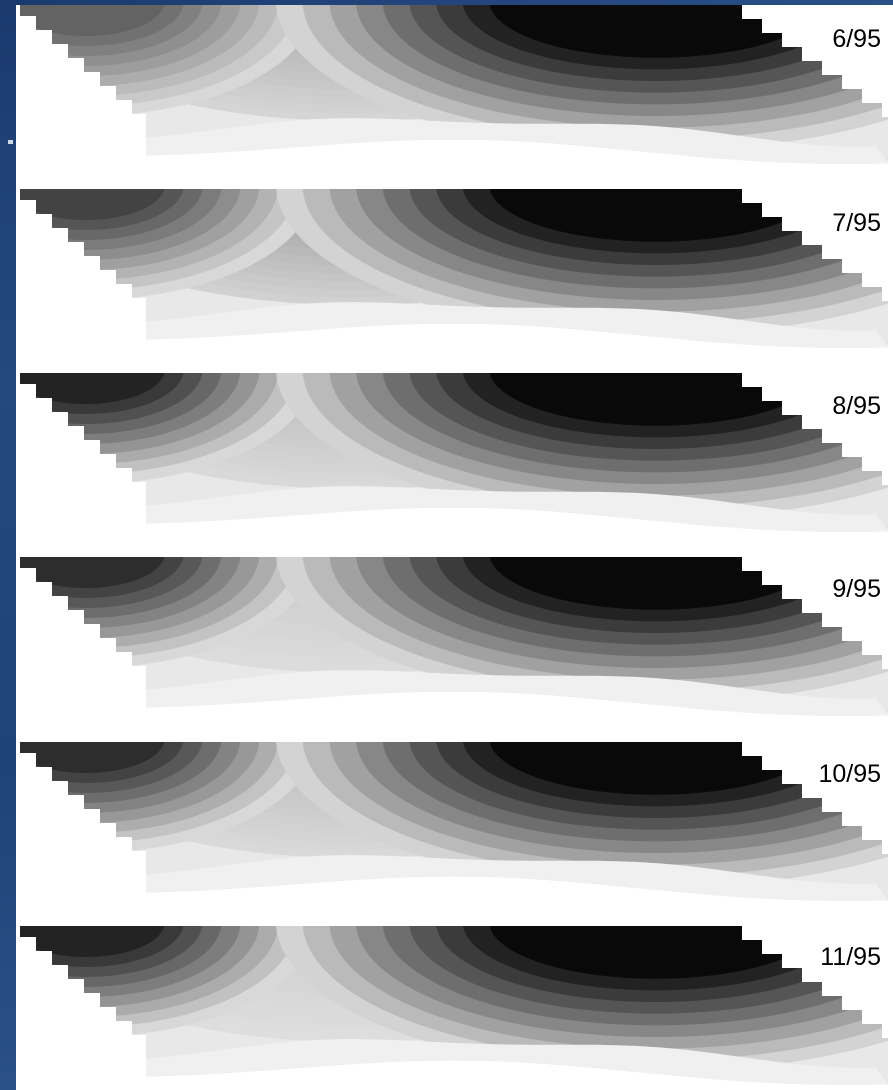  What do you see at coordinates (856, 223) in the screenshot?
I see `panel-date-label-2: 7/95` at bounding box center [856, 223].